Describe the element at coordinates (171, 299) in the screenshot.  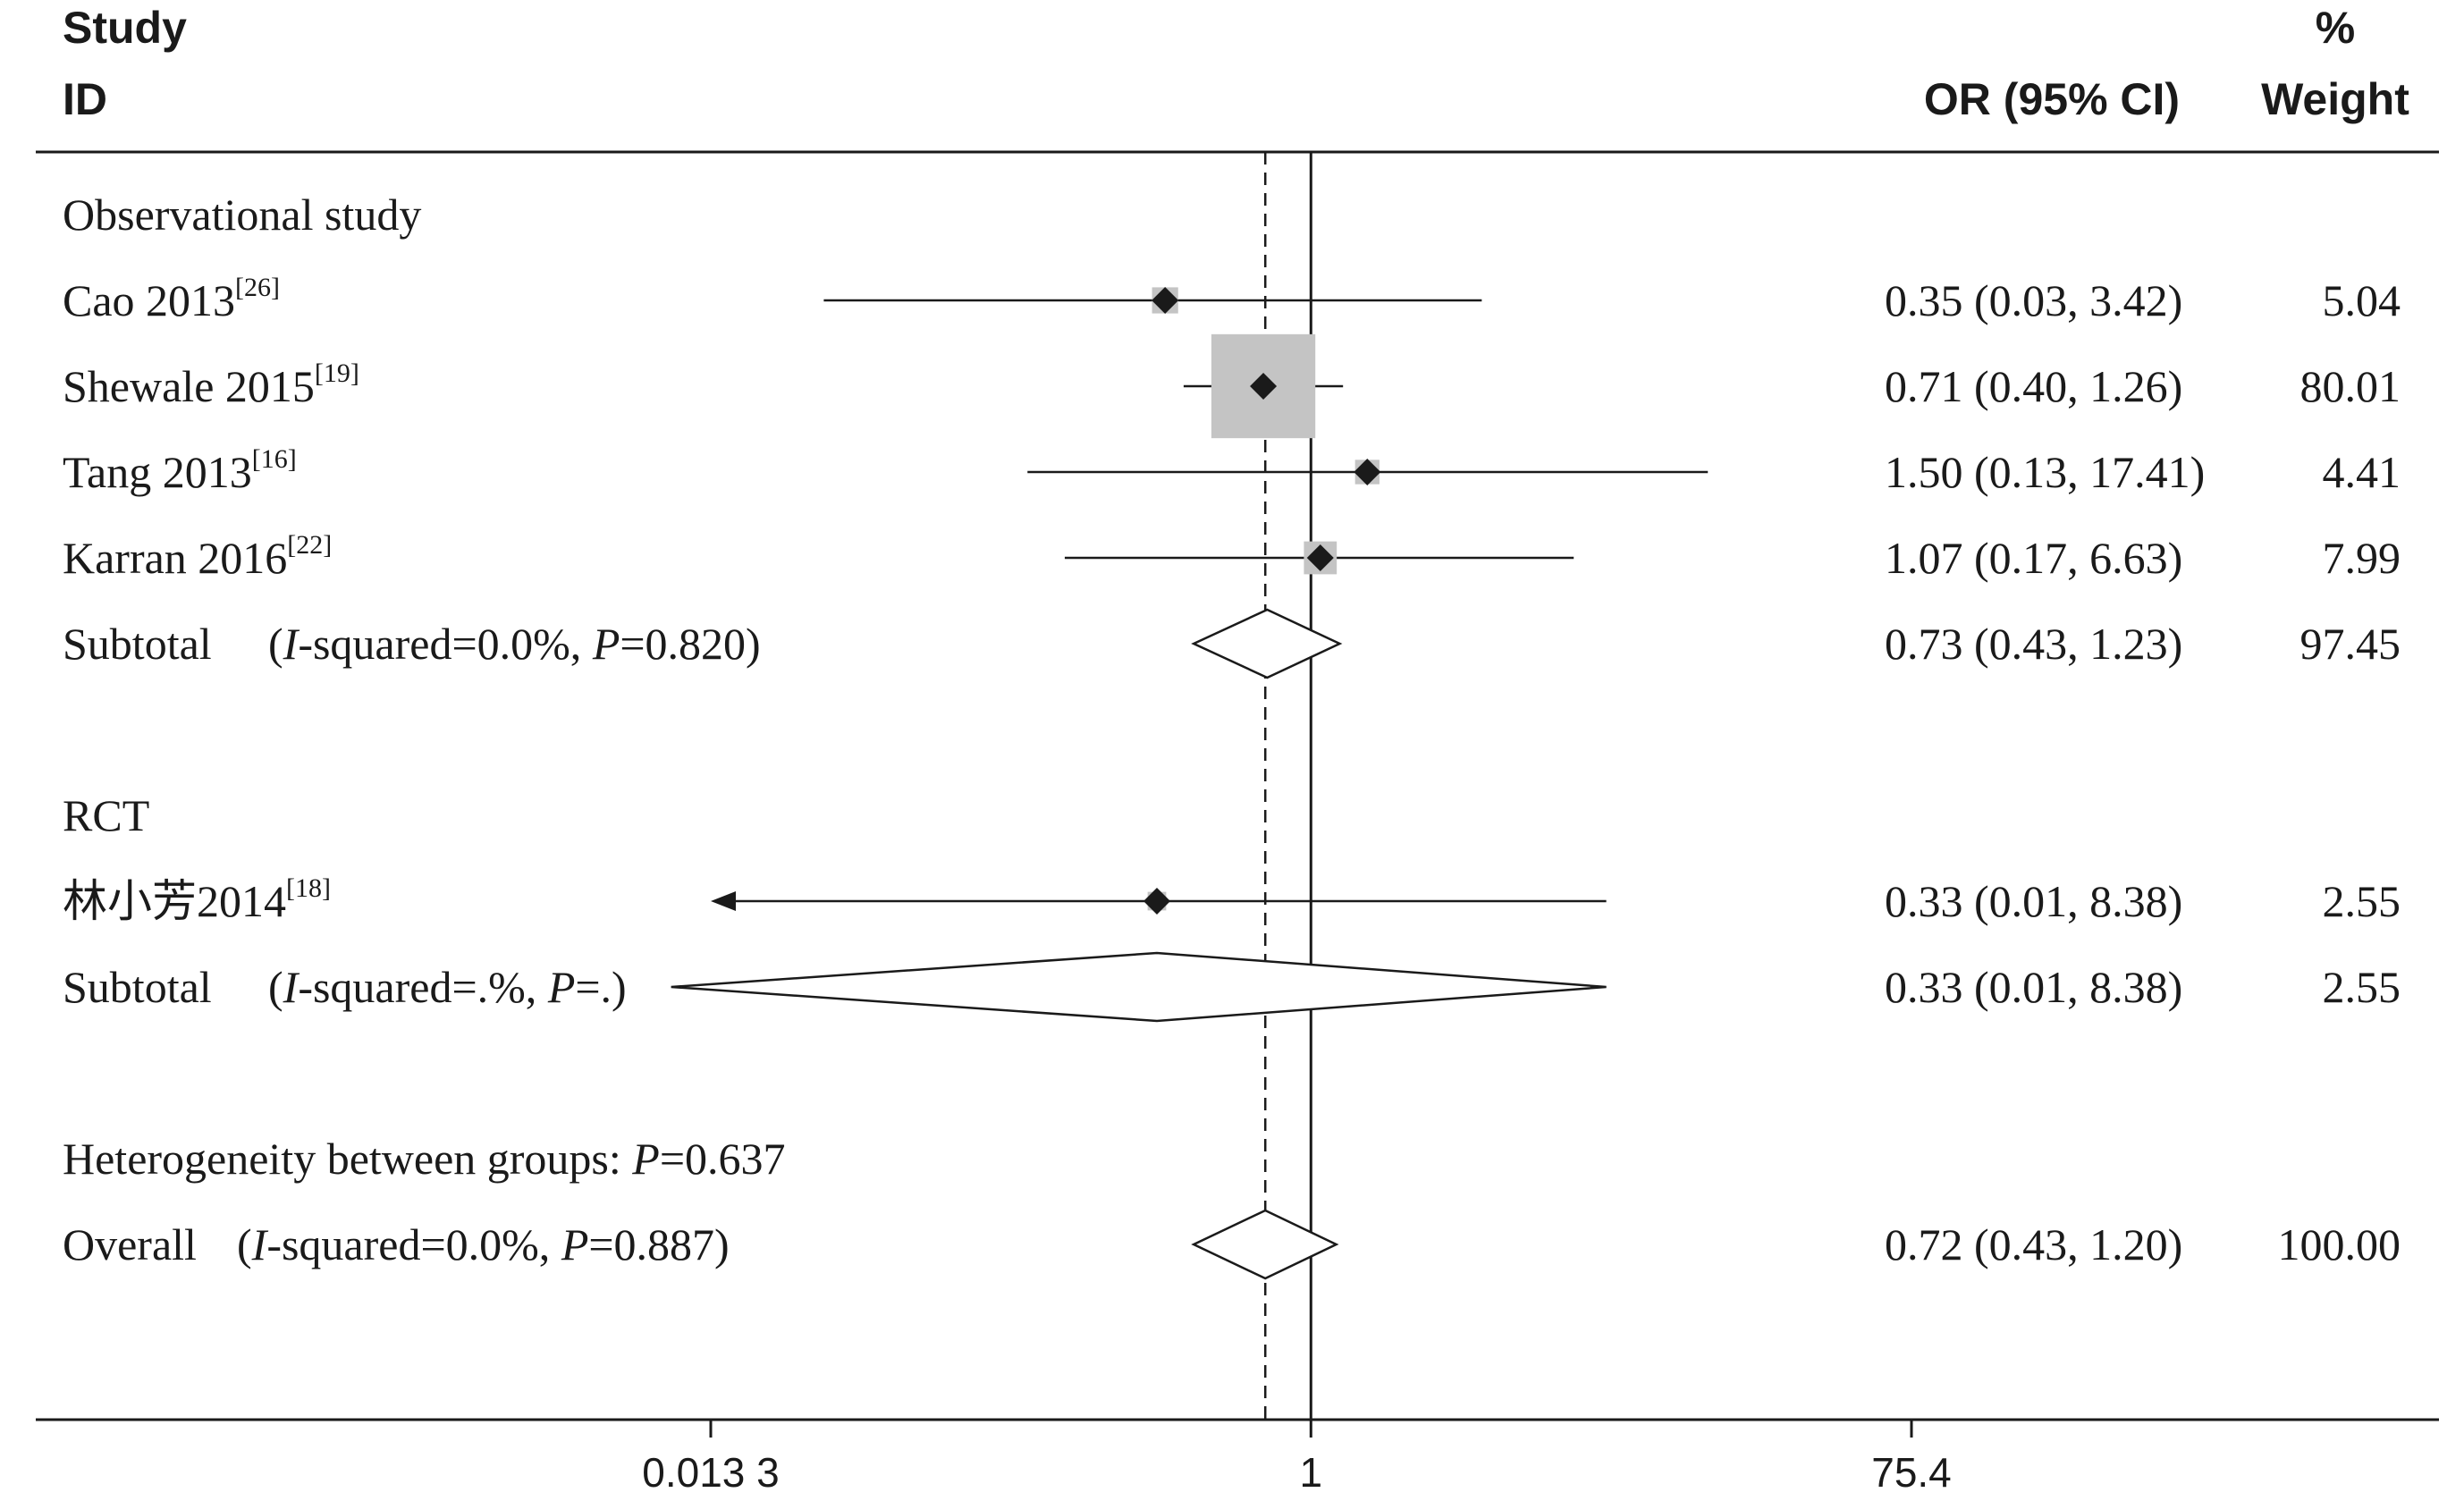
I see `study-label-1: Cao 2013[26]` at that location.